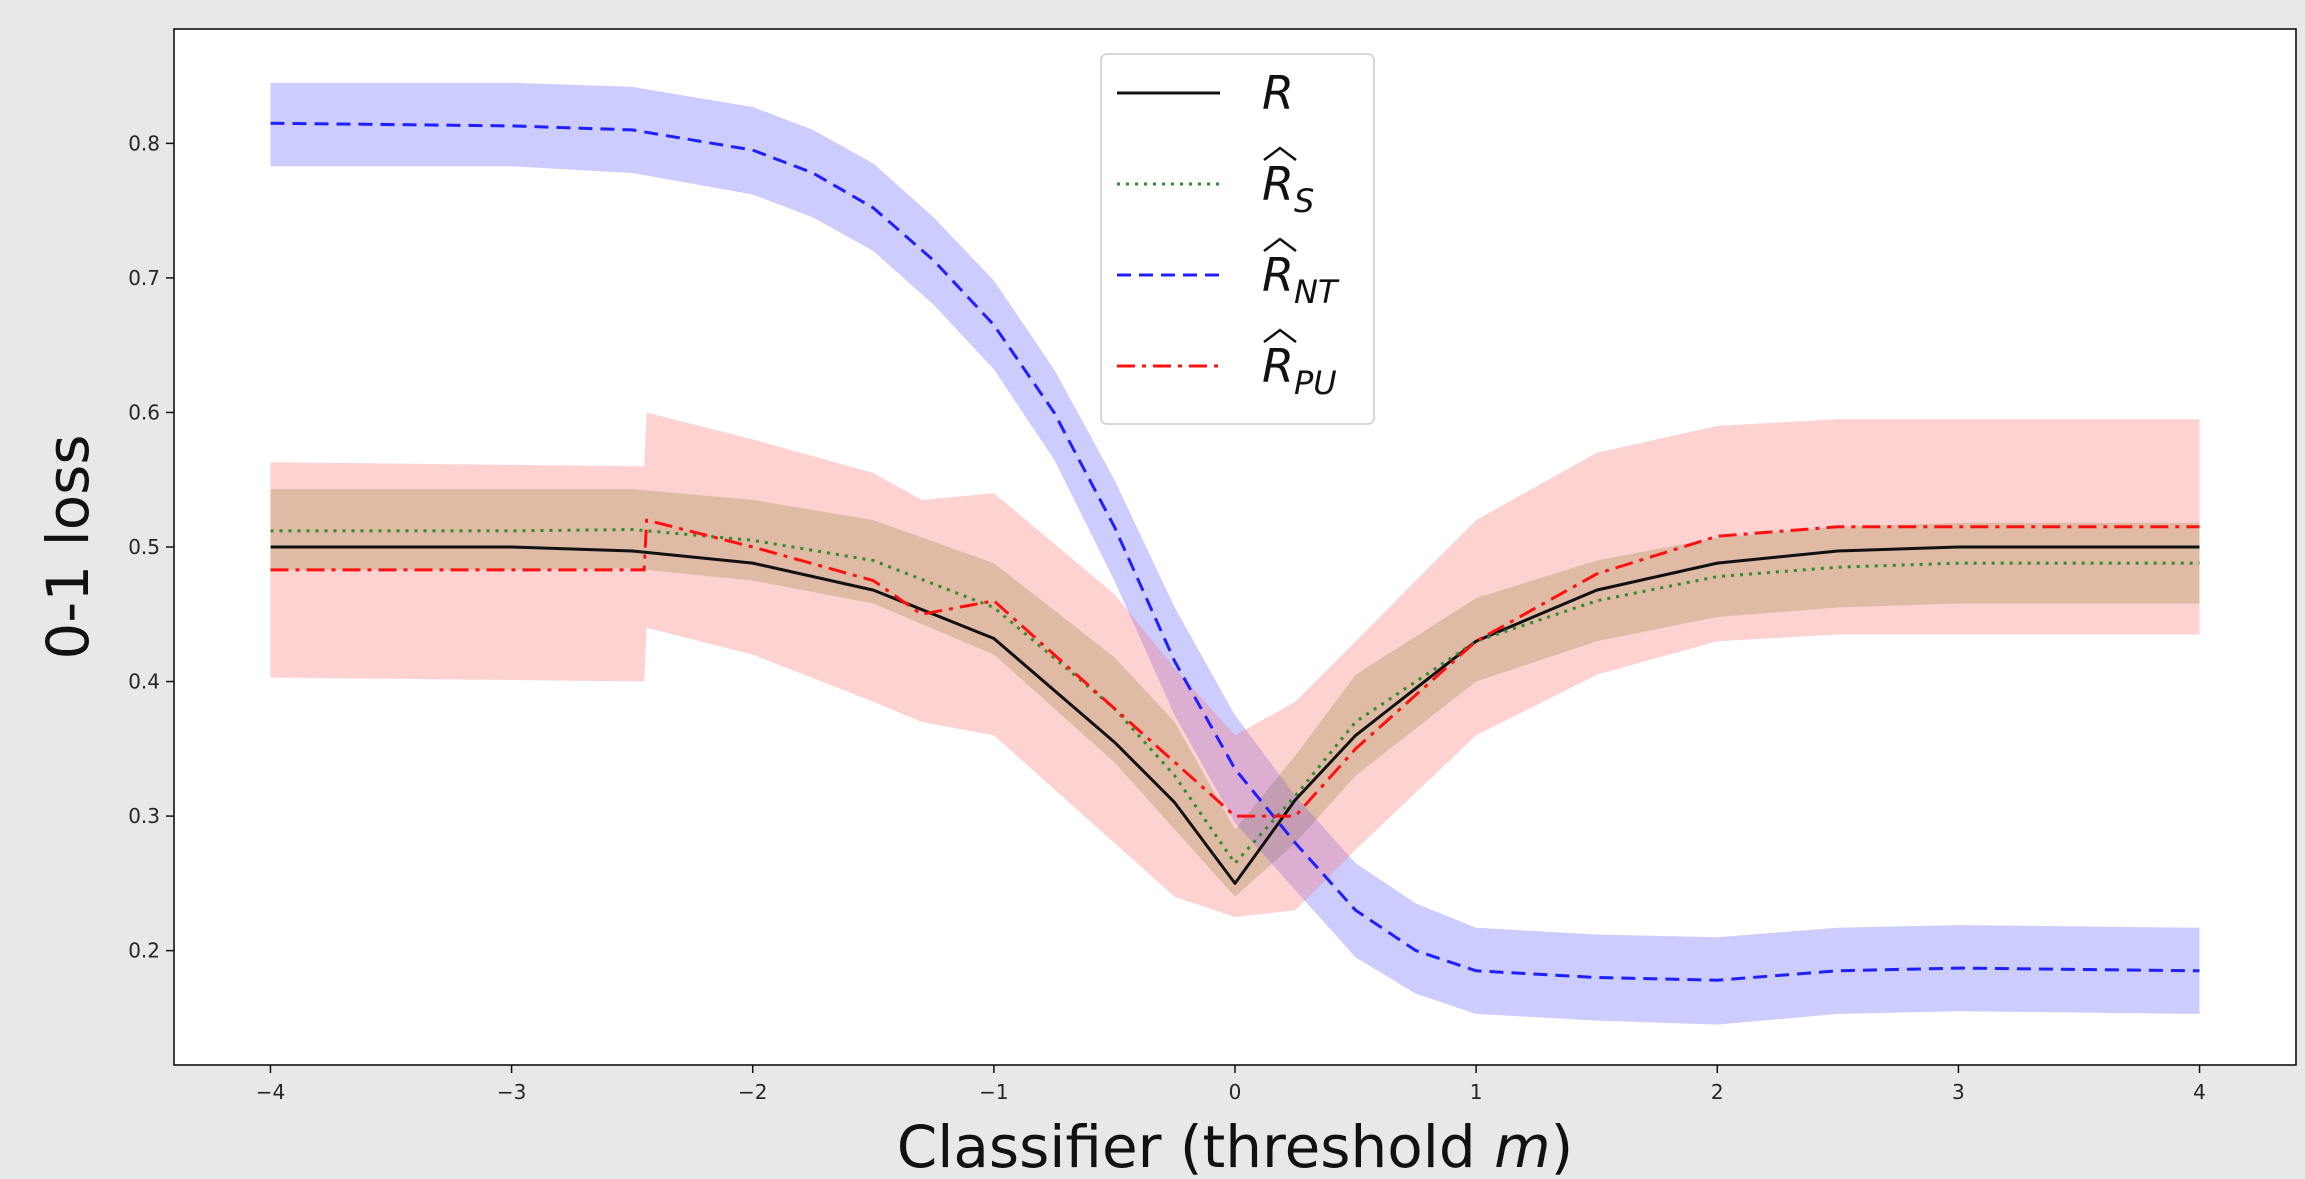 The height and width of the screenshot is (1179, 2305). Describe the element at coordinates (144, 547) in the screenshot. I see `y-tick-label: 0.5` at that location.